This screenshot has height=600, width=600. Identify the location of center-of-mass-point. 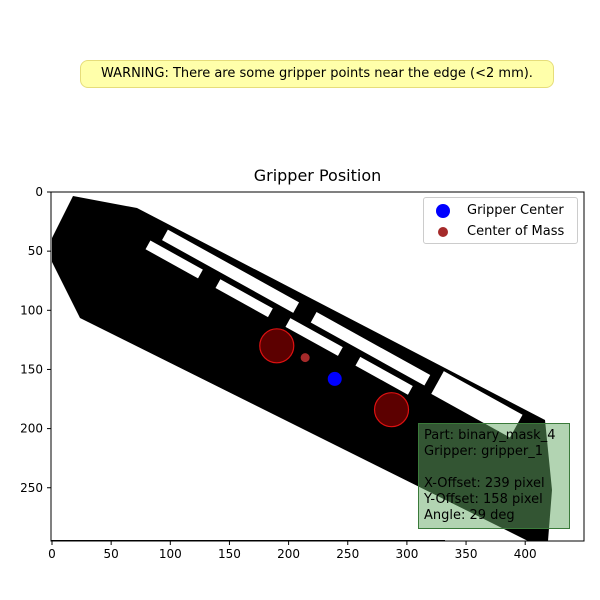
(305, 358).